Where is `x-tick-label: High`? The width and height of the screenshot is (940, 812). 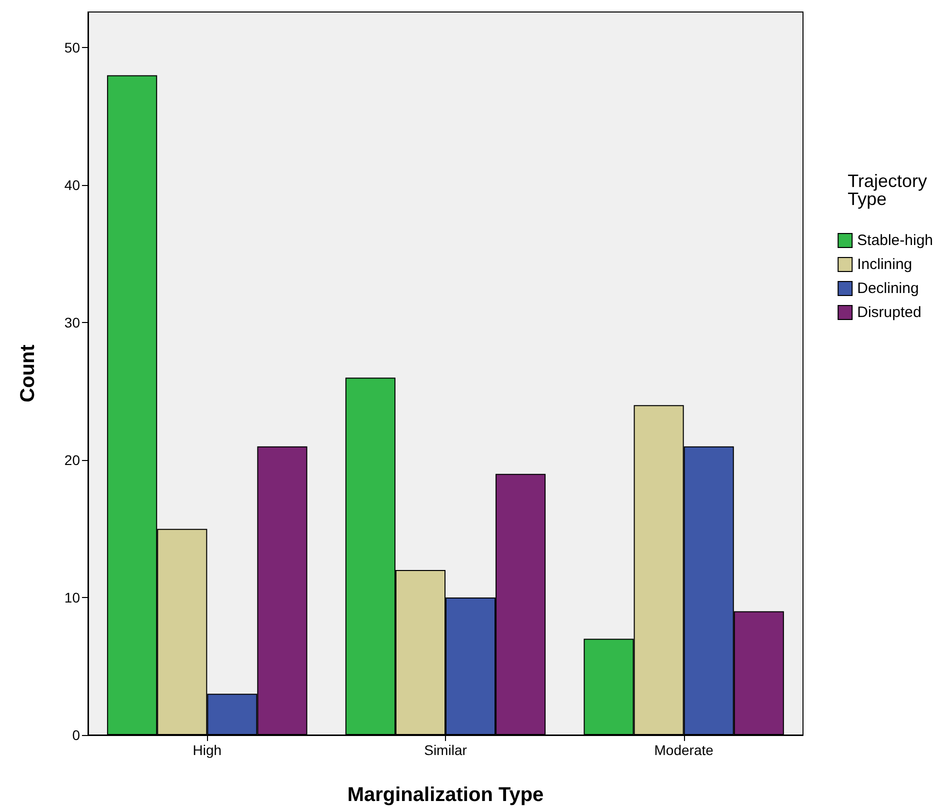
x-tick-label: High is located at coordinates (207, 750).